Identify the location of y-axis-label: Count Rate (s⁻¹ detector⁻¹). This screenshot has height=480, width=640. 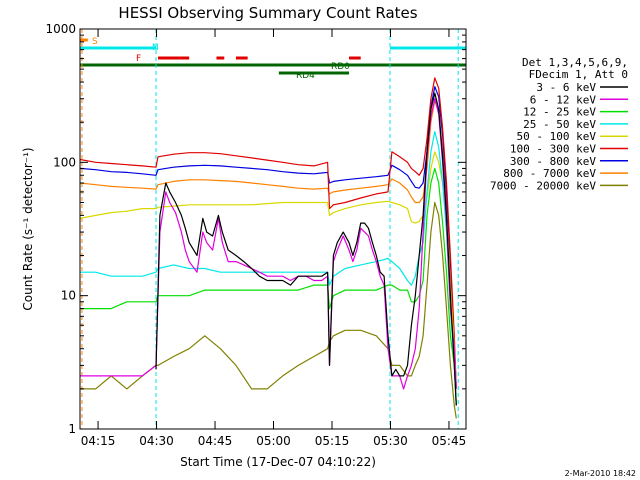
(28, 228).